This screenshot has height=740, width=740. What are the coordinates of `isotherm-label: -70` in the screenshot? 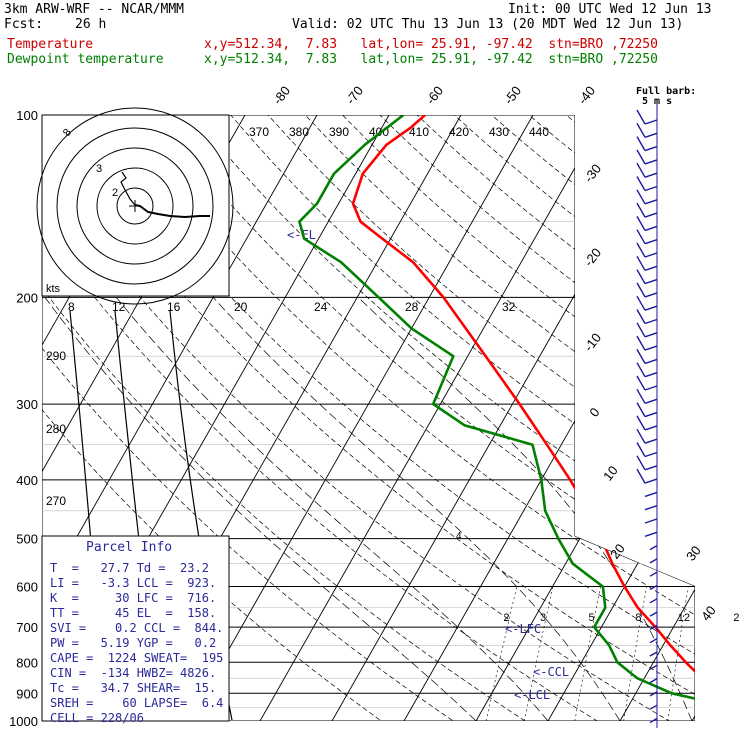 It's located at (354, 95).